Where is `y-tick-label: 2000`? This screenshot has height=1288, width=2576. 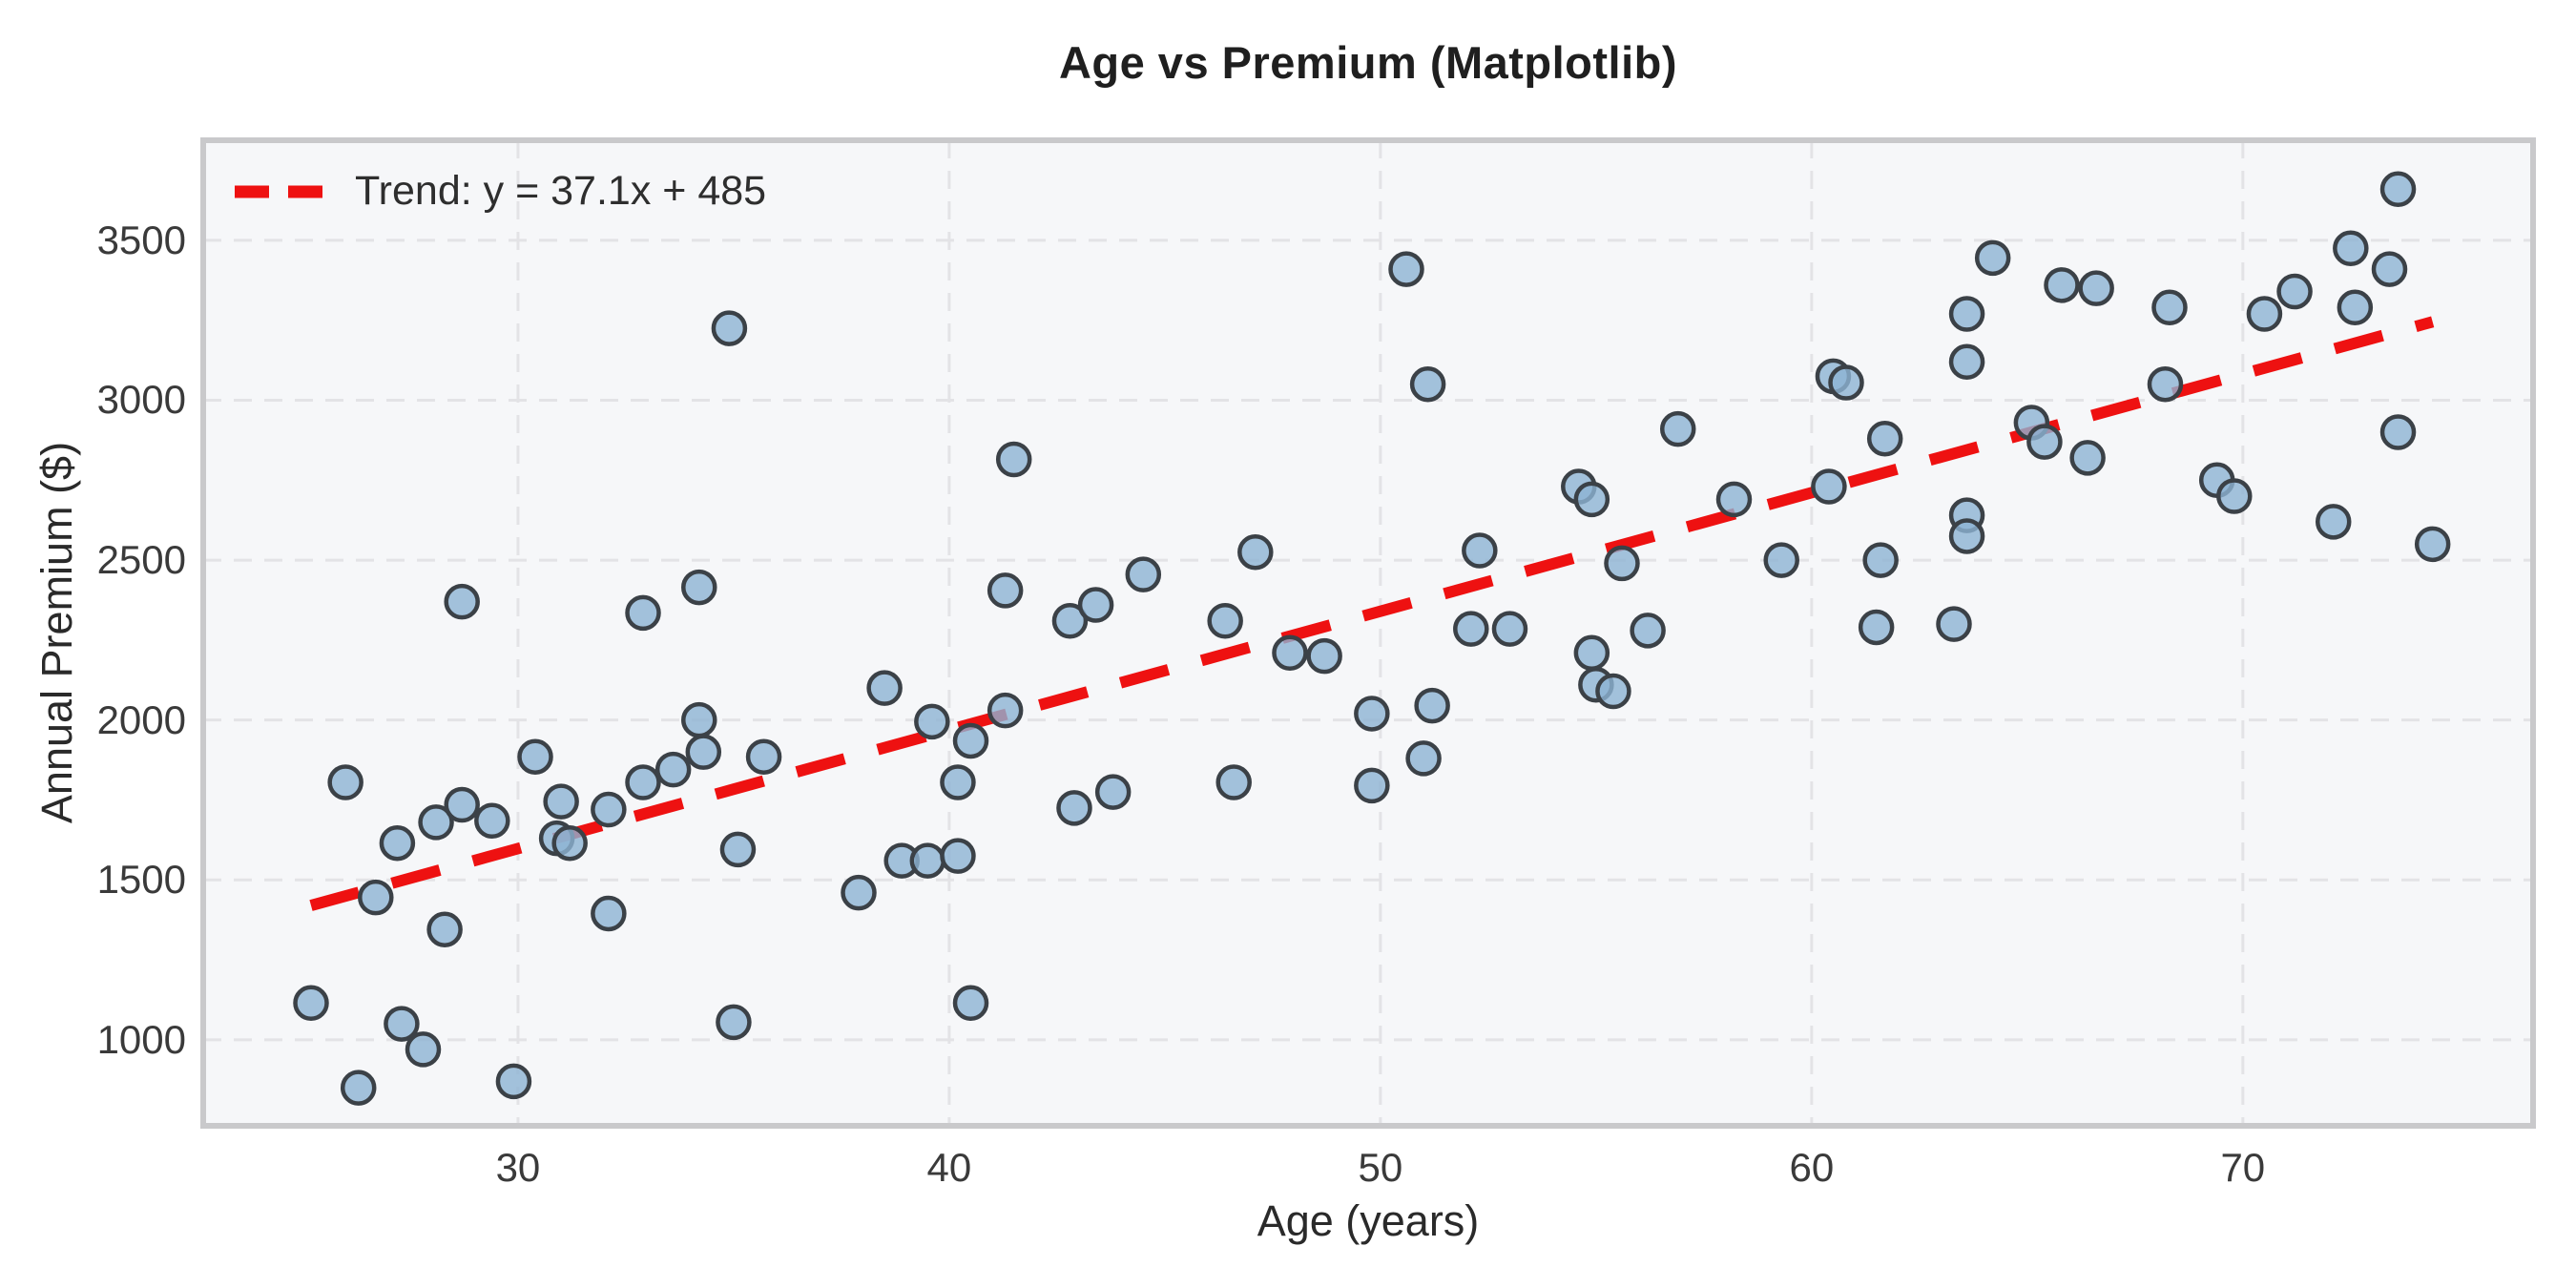 y-tick-label: 2000 is located at coordinates (141, 719).